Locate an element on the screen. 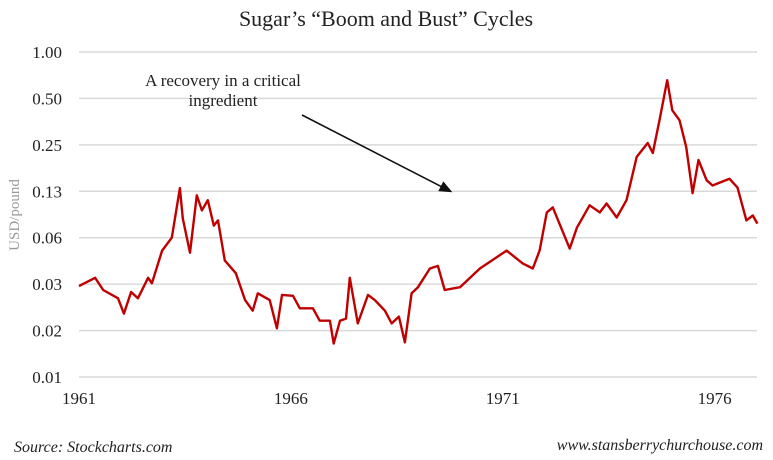 The height and width of the screenshot is (460, 773). source-label: Source: Stockcharts.com is located at coordinates (93, 447).